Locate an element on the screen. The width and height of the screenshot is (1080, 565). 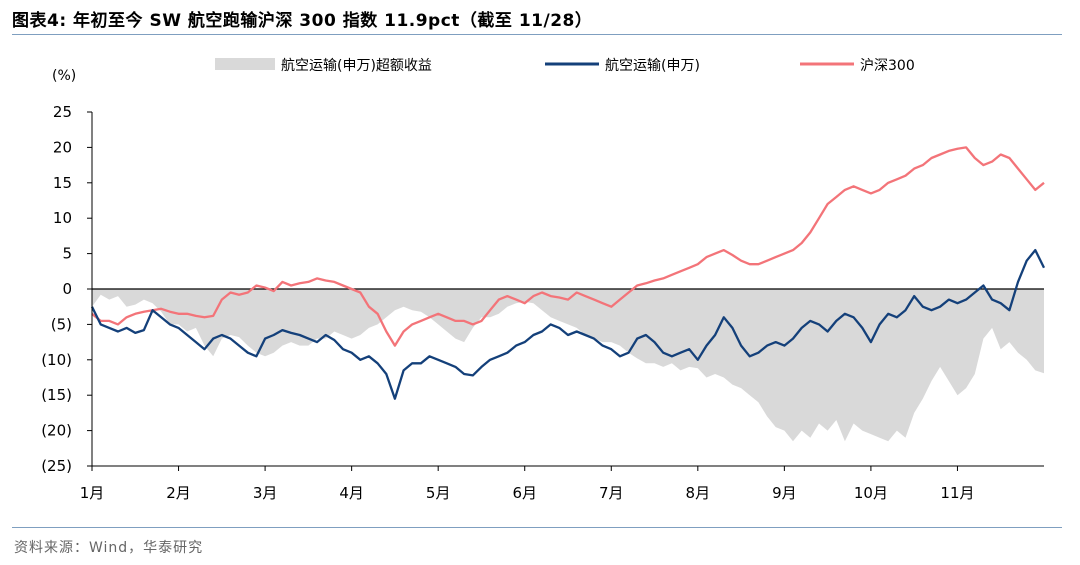
x-tick-label: 8月 is located at coordinates (698, 493).